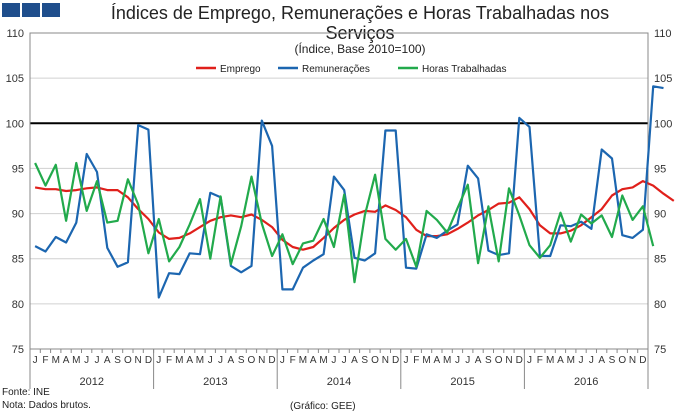 Image resolution: width=680 pixels, height=415 pixels. I want to click on y-tick-label-left: 80, so click(18, 305).